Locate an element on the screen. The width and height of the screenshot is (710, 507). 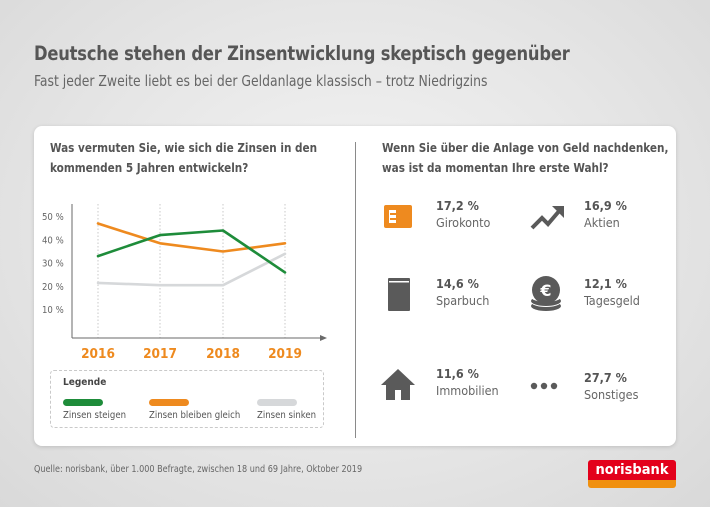
x-tick-label: 2017 is located at coordinates (160, 354).